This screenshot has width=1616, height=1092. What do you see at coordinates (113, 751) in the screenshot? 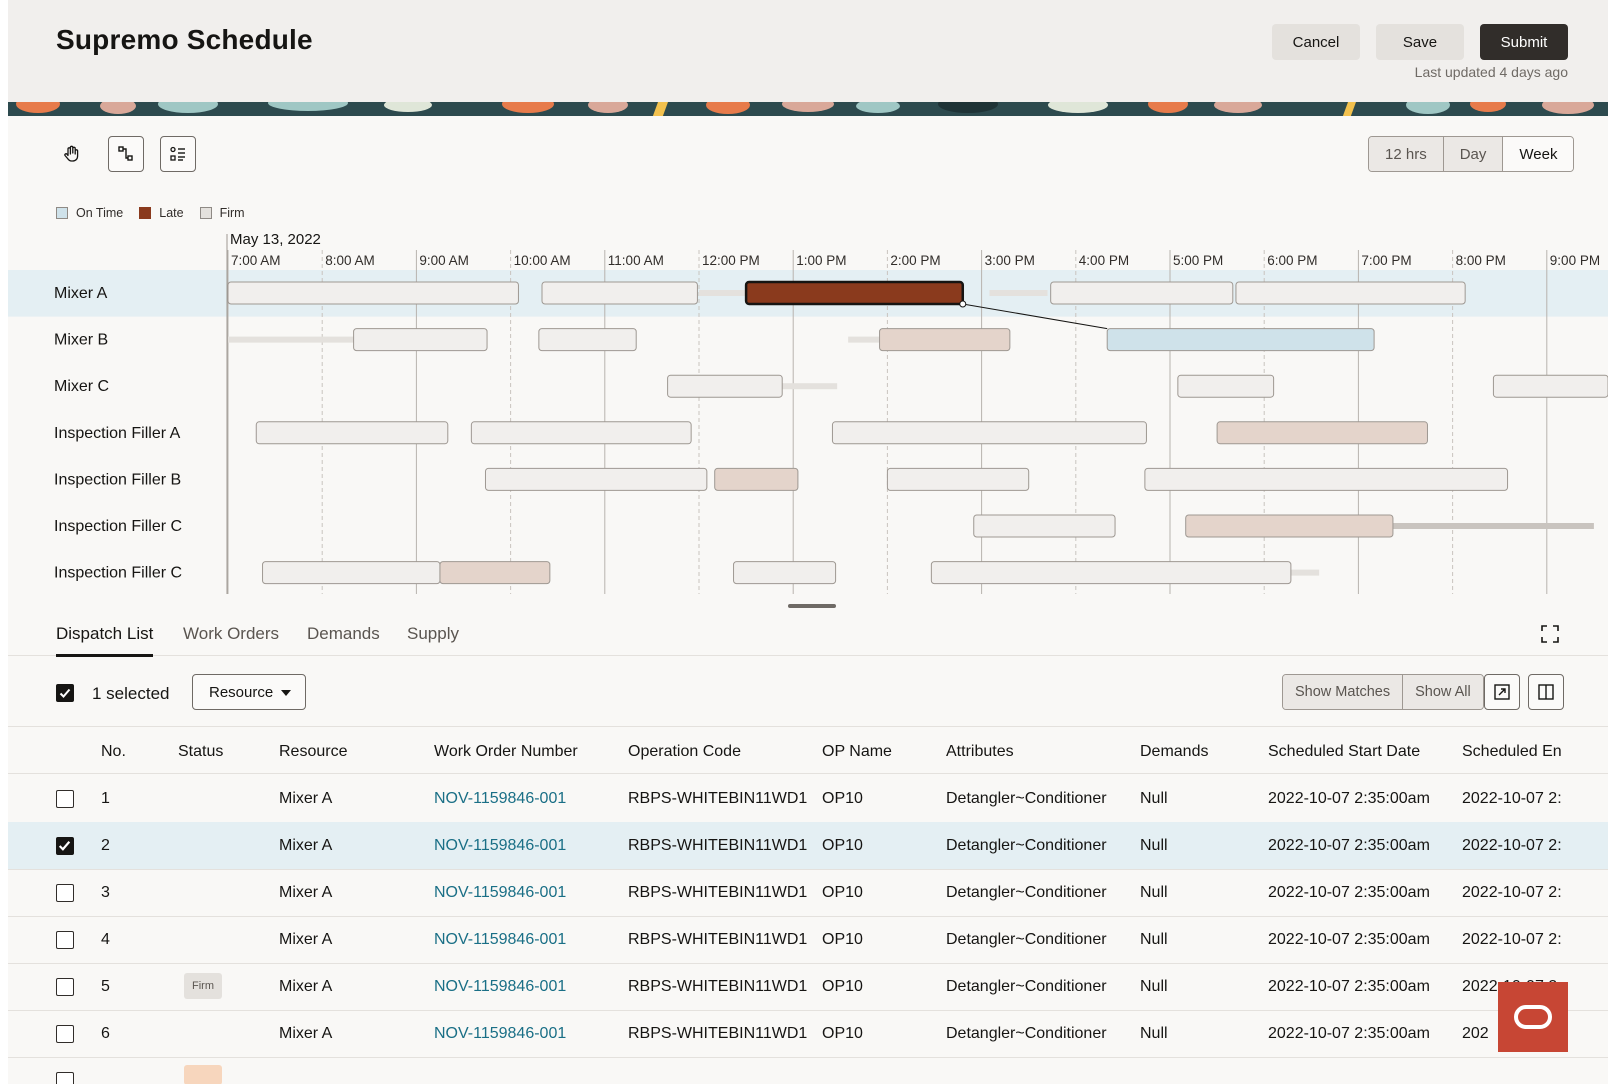
I see `column-header-no: No.` at bounding box center [113, 751].